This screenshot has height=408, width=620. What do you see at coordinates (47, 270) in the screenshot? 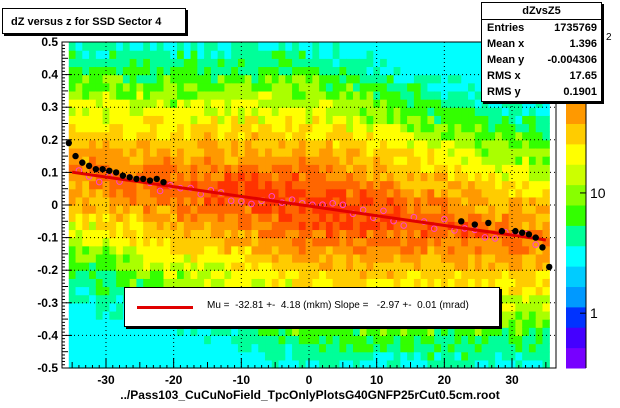
I see `y-tick-label: -0.2` at bounding box center [47, 270].